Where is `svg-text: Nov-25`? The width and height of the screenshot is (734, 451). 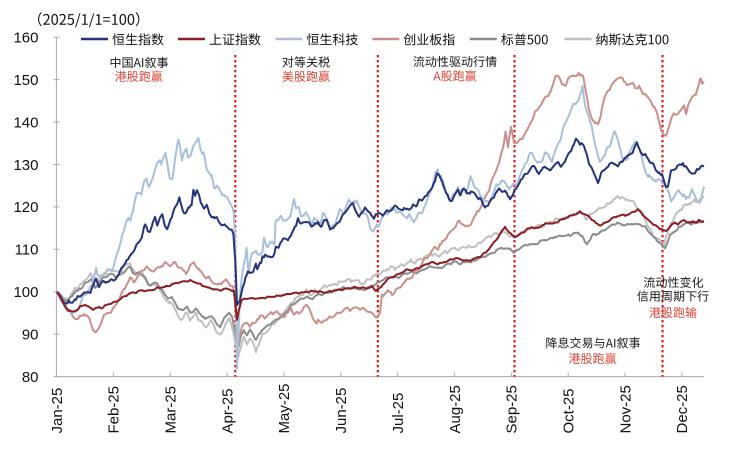 svg-text: Nov-25 is located at coordinates (625, 409).